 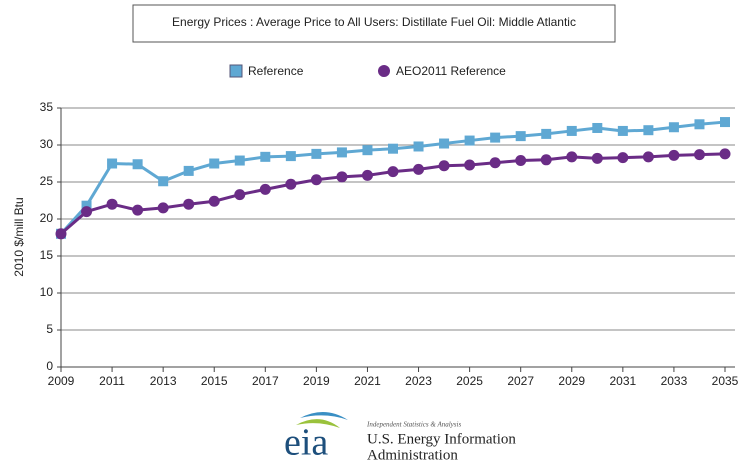 What do you see at coordinates (19, 236) in the screenshot?
I see `y-axis-label: 2010 $/mill Btu` at bounding box center [19, 236].